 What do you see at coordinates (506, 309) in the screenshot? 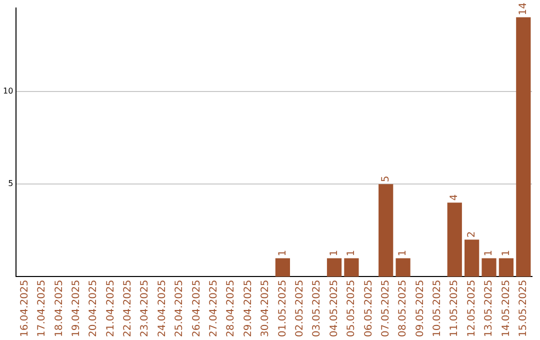
I see `x-tick-label: 14.05.2025` at bounding box center [506, 309].